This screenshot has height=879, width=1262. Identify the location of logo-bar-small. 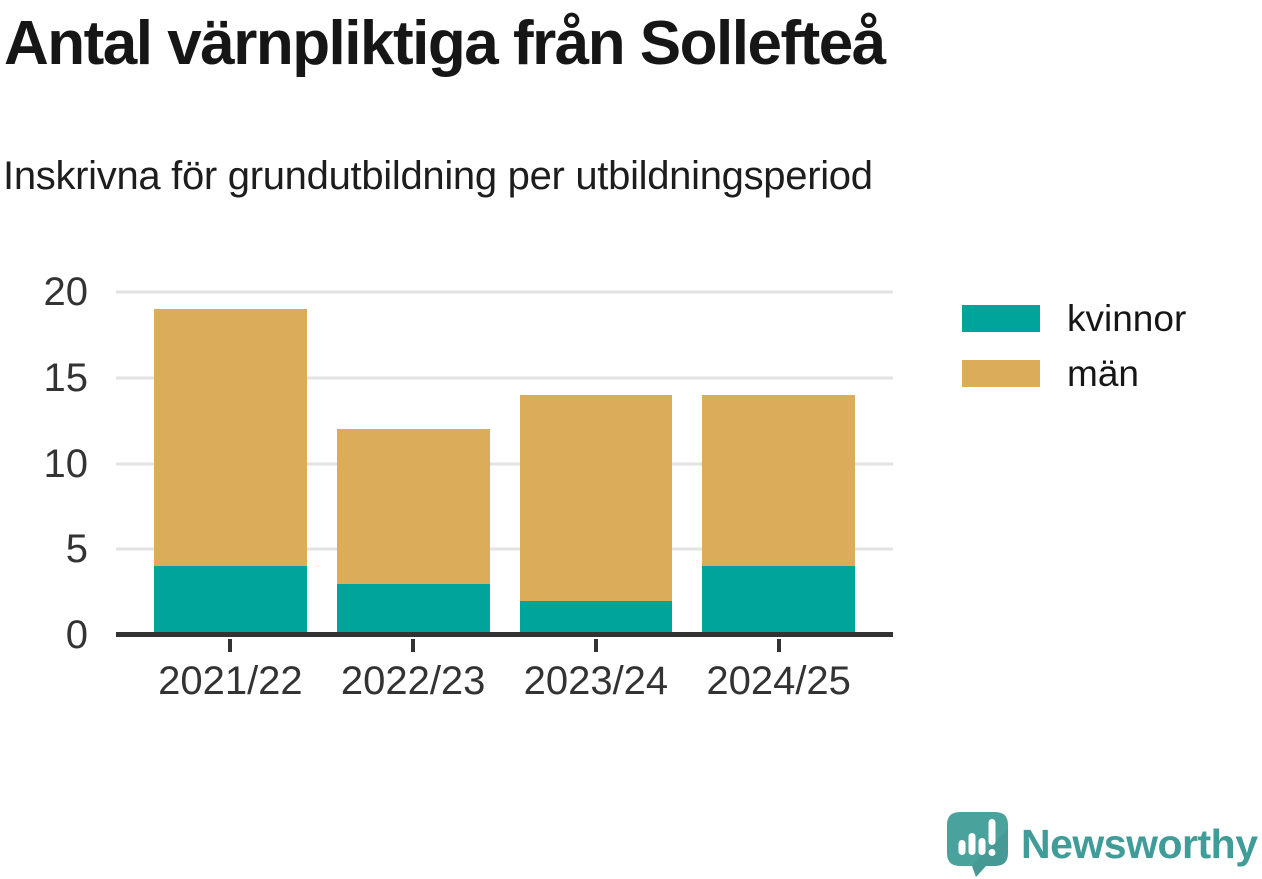
(962, 847).